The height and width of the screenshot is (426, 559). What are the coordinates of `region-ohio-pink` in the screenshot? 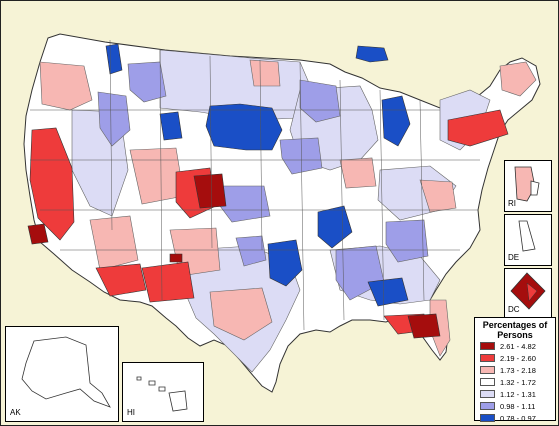 It's located at (358, 173).